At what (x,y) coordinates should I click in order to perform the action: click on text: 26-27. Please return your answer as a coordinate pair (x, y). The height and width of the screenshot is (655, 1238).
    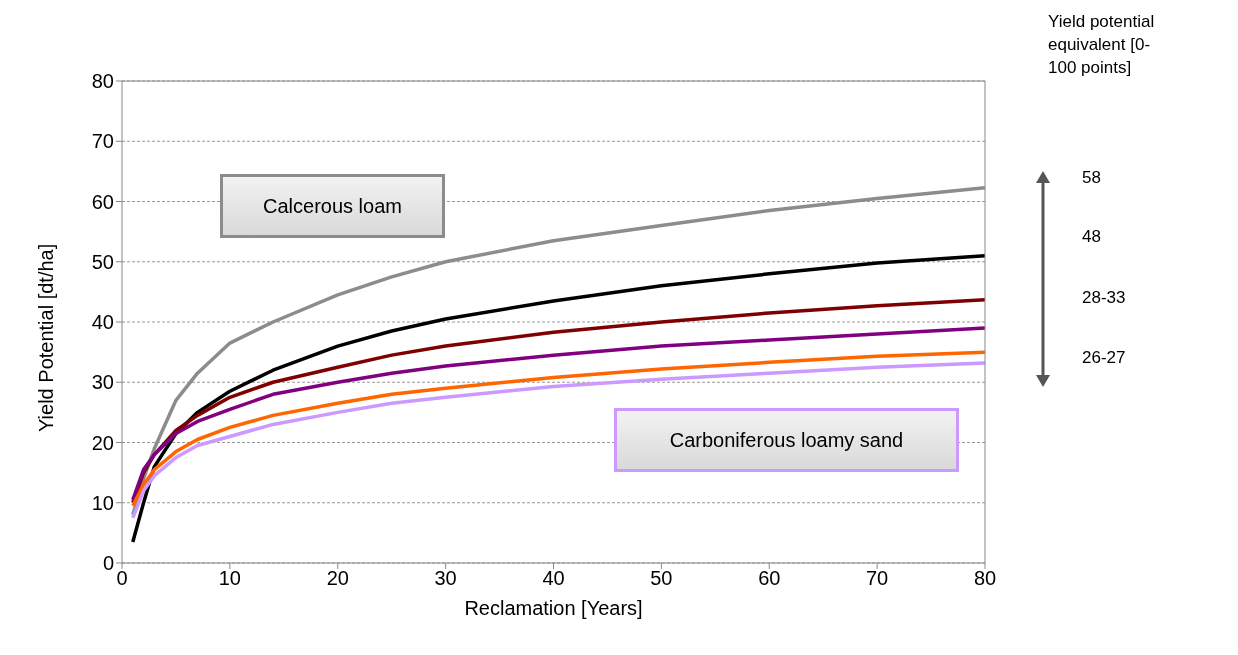
    Looking at the image, I should click on (1104, 358).